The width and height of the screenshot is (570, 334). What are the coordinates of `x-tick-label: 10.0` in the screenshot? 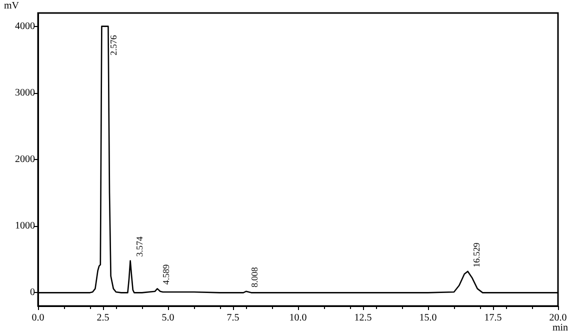 It's located at (298, 318).